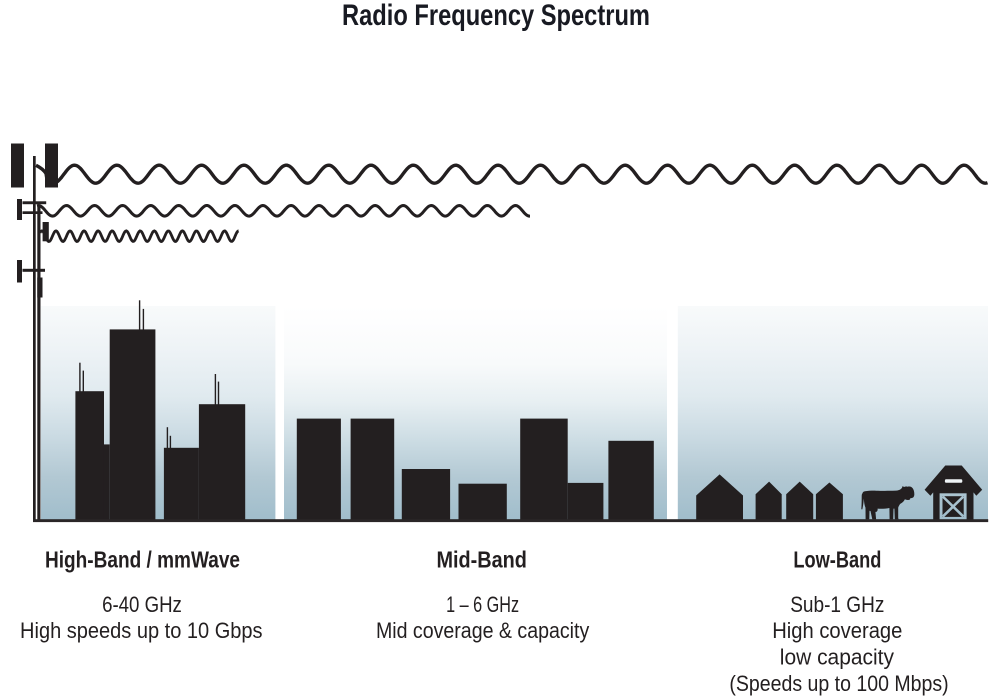 The height and width of the screenshot is (700, 1000). Describe the element at coordinates (482, 560) in the screenshot. I see `svg-text: Mid-Band` at that location.